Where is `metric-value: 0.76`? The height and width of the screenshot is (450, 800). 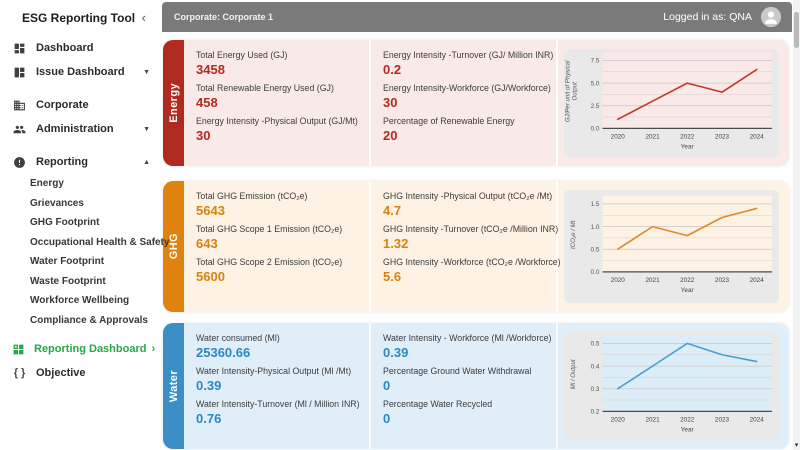 metric-value: 0.76 is located at coordinates (209, 418).